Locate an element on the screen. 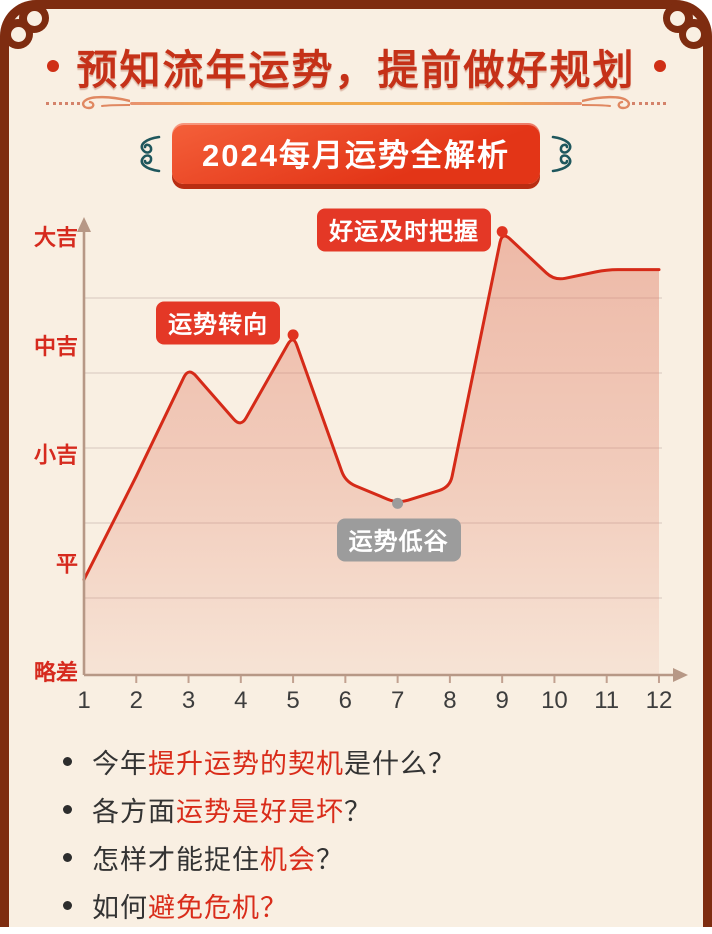  header-left-dot-icon is located at coordinates (52, 66).